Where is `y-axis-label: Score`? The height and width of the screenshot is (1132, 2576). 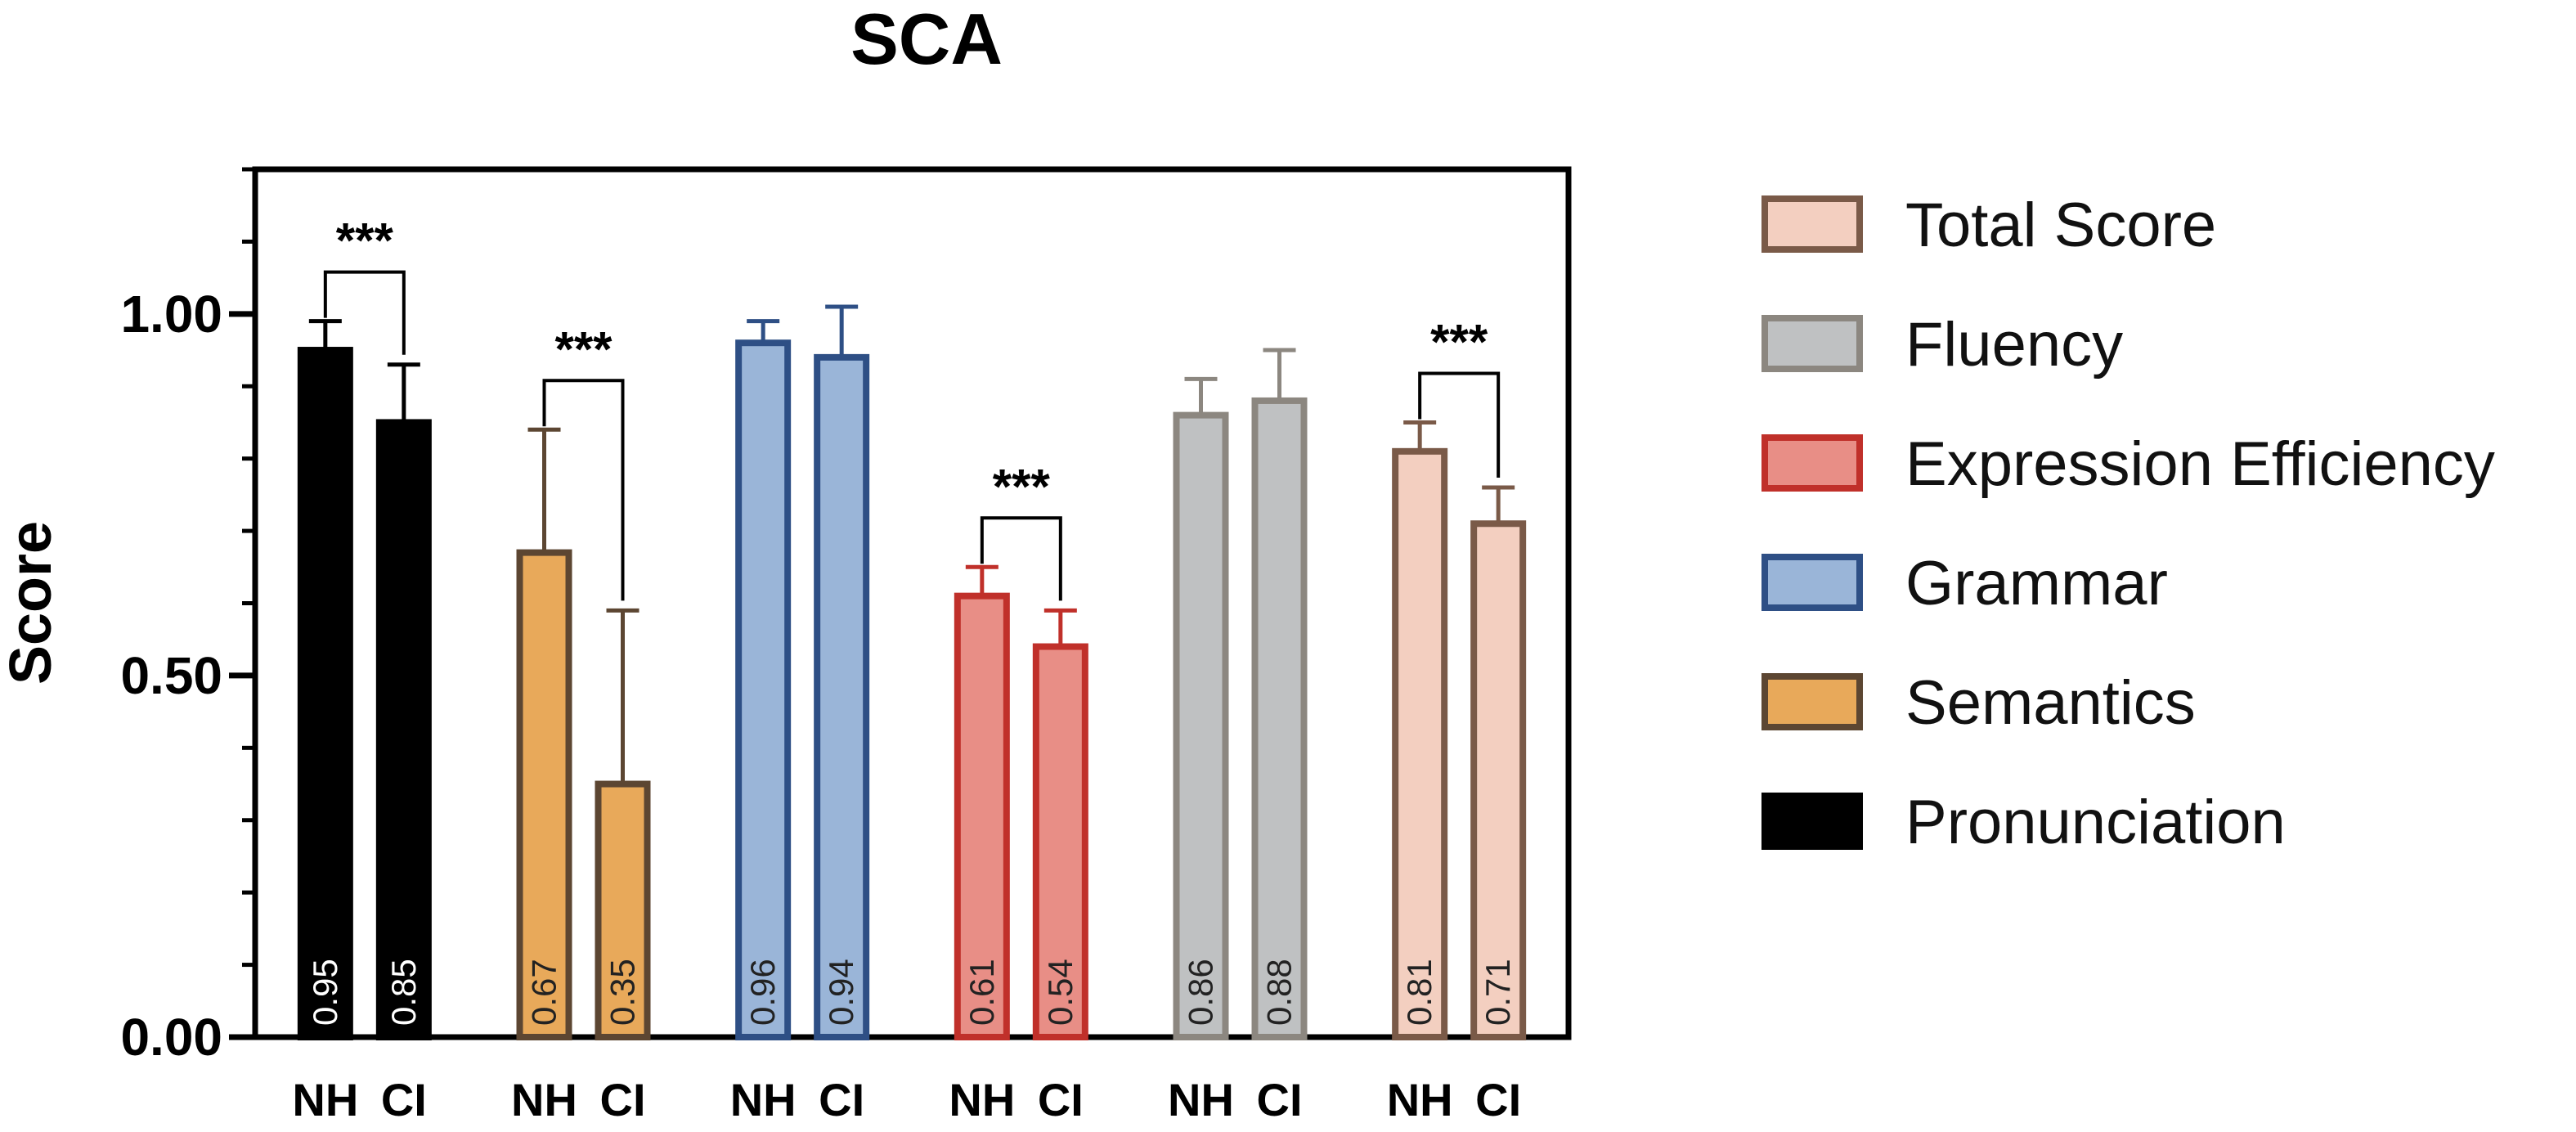 y-axis-label: Score is located at coordinates (32, 603).